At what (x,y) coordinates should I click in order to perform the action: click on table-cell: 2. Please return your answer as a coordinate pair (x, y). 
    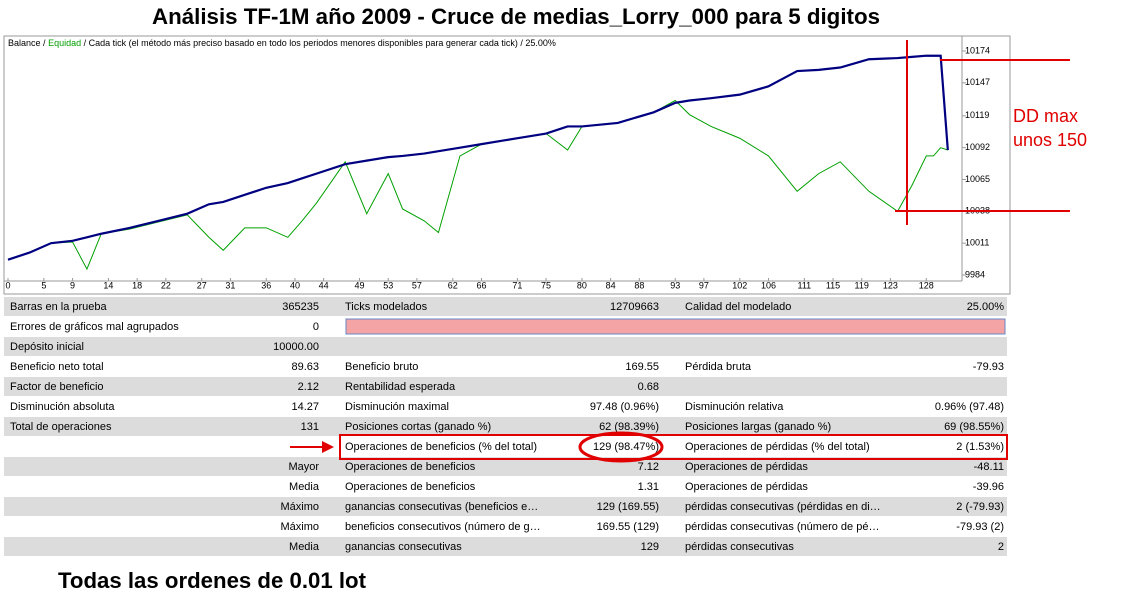
    Looking at the image, I should click on (1001, 547).